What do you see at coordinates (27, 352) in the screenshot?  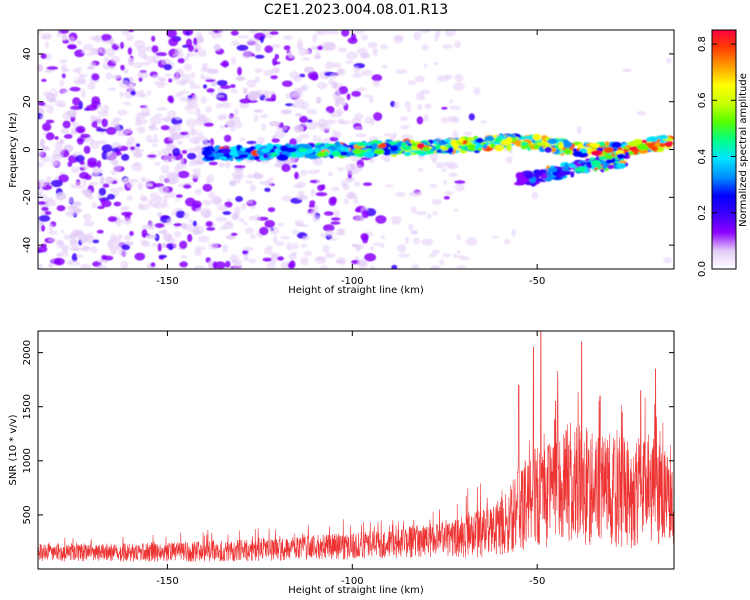 I see `y-tick-label: 2000` at bounding box center [27, 352].